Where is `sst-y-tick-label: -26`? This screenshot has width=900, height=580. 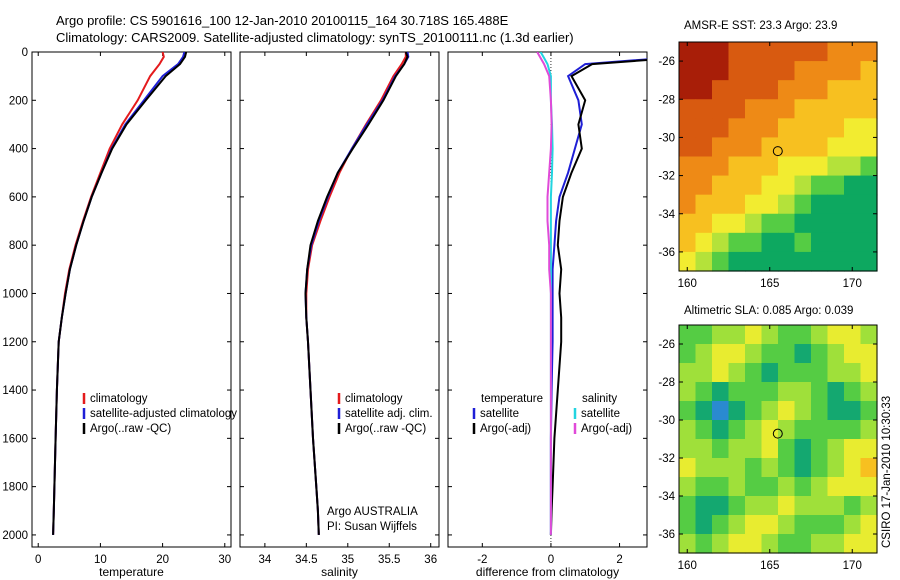 sst-y-tick-label: -26 is located at coordinates (666, 62).